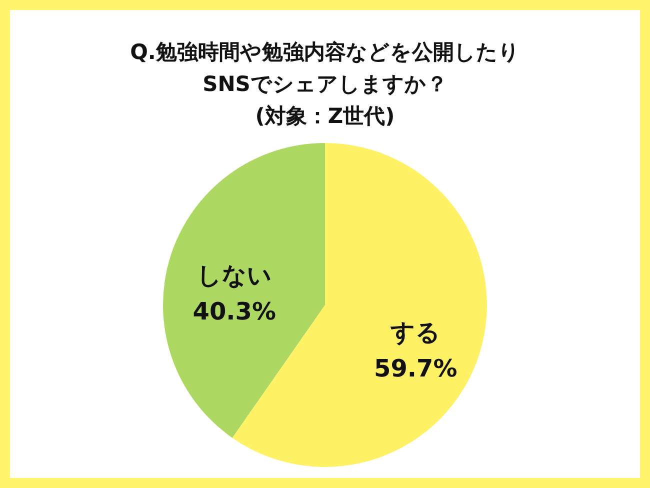  What do you see at coordinates (234, 275) in the screenshot?
I see `slice-label: しない` at bounding box center [234, 275].